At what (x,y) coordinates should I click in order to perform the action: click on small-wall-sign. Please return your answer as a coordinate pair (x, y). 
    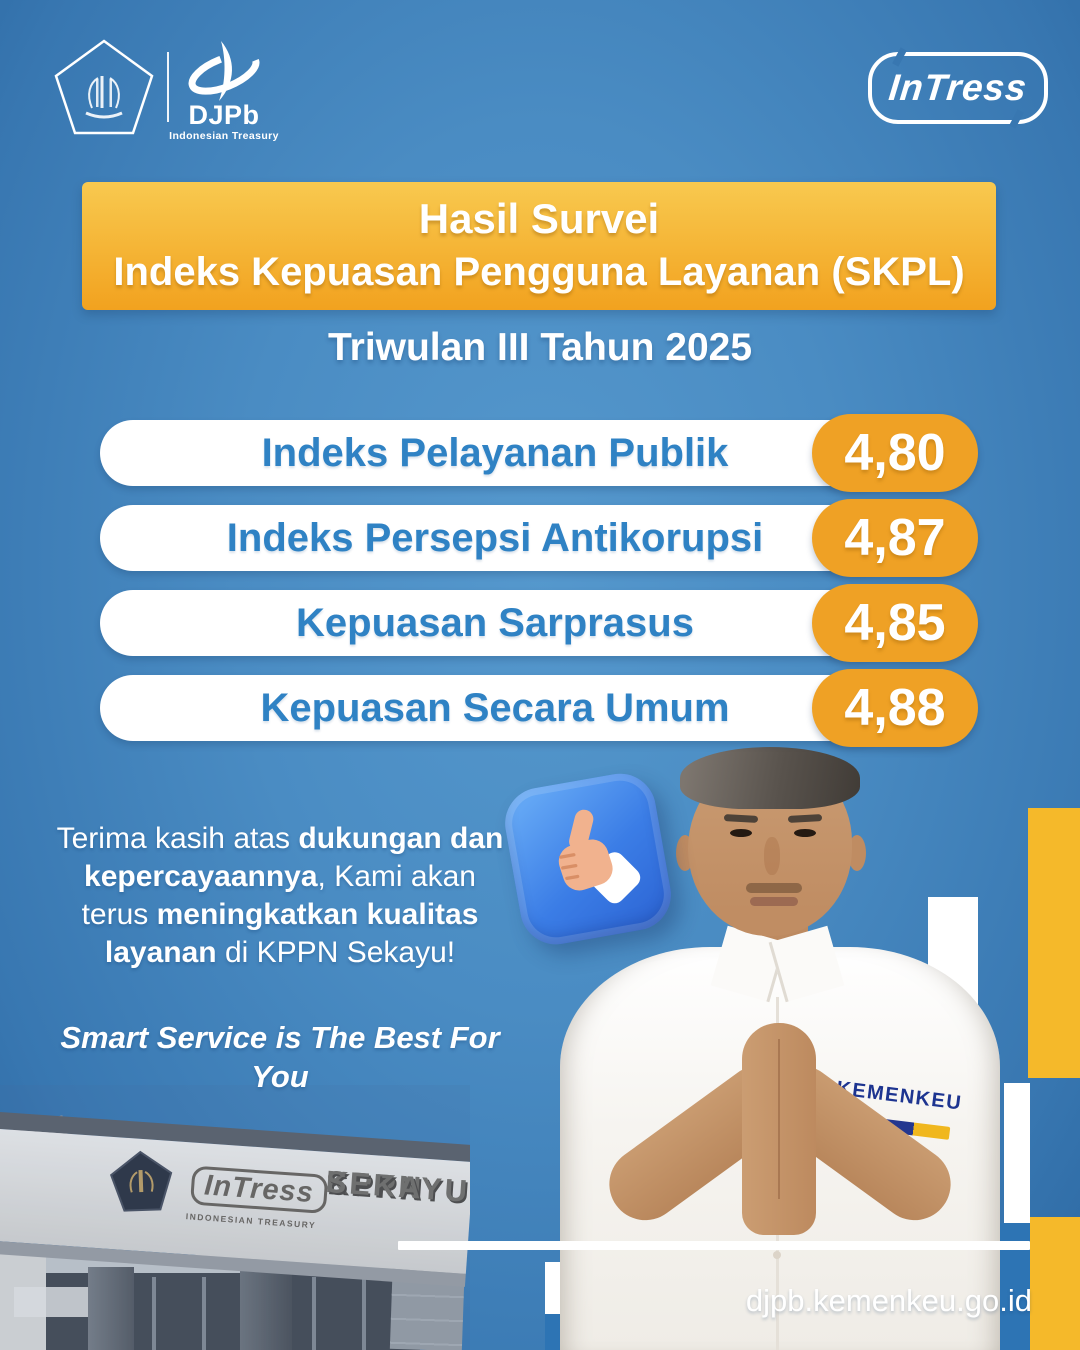
    Looking at the image, I should click on (51, 1302).